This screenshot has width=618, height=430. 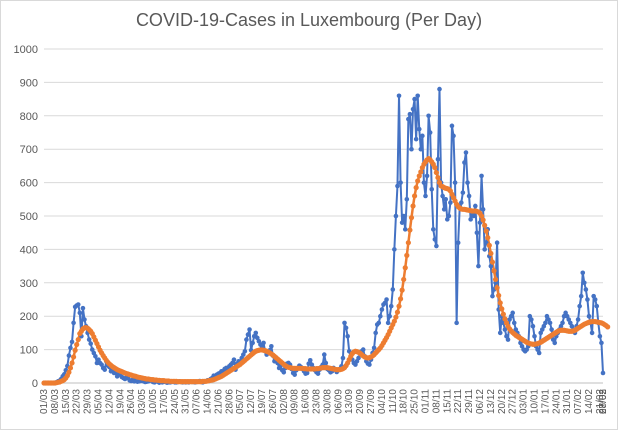 I want to click on x-tick-label: 03/05, so click(x=142, y=401).